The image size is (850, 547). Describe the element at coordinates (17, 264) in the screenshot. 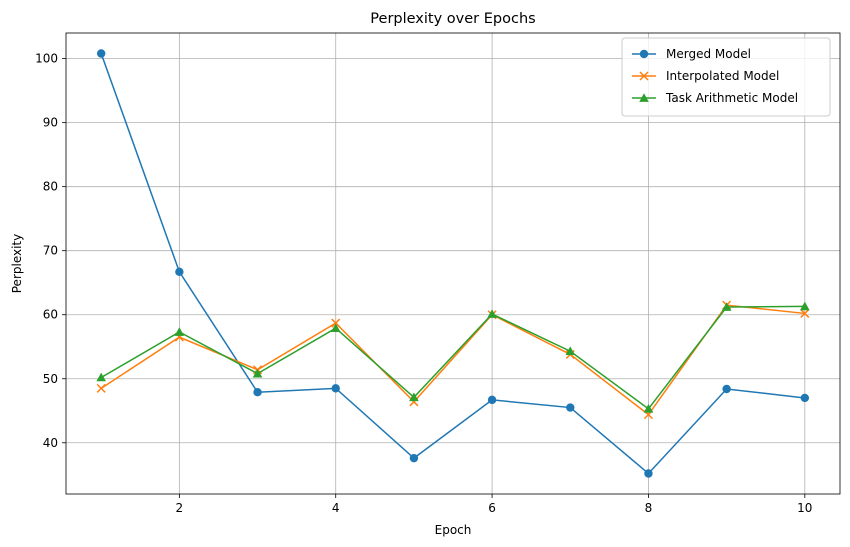

I see `y-axis-label: Perplexity` at that location.